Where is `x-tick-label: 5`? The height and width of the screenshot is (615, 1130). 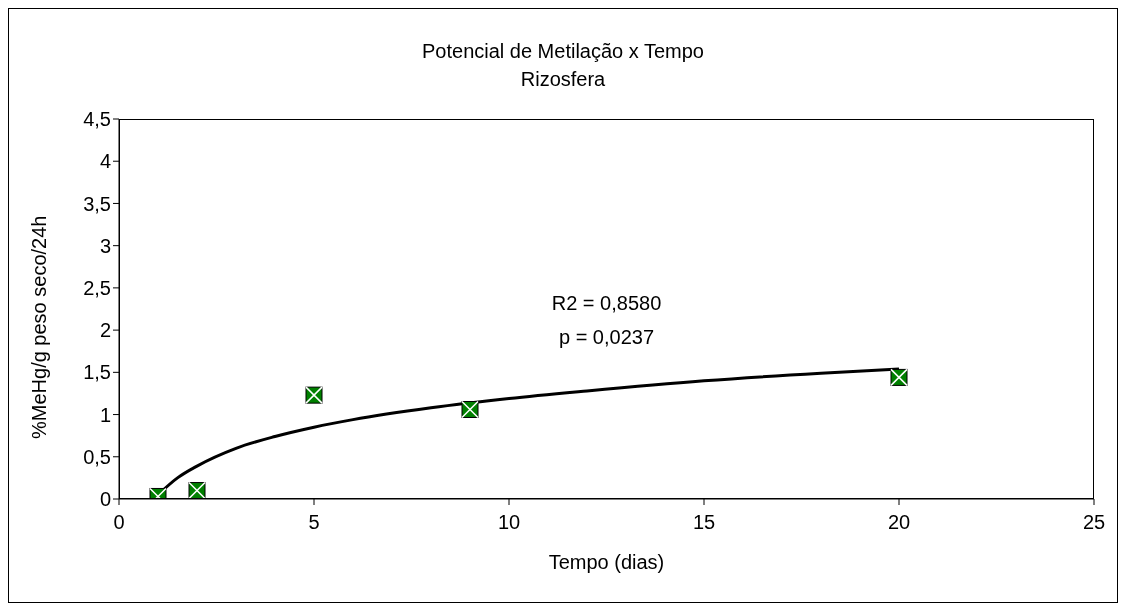 x-tick-label: 5 is located at coordinates (314, 522).